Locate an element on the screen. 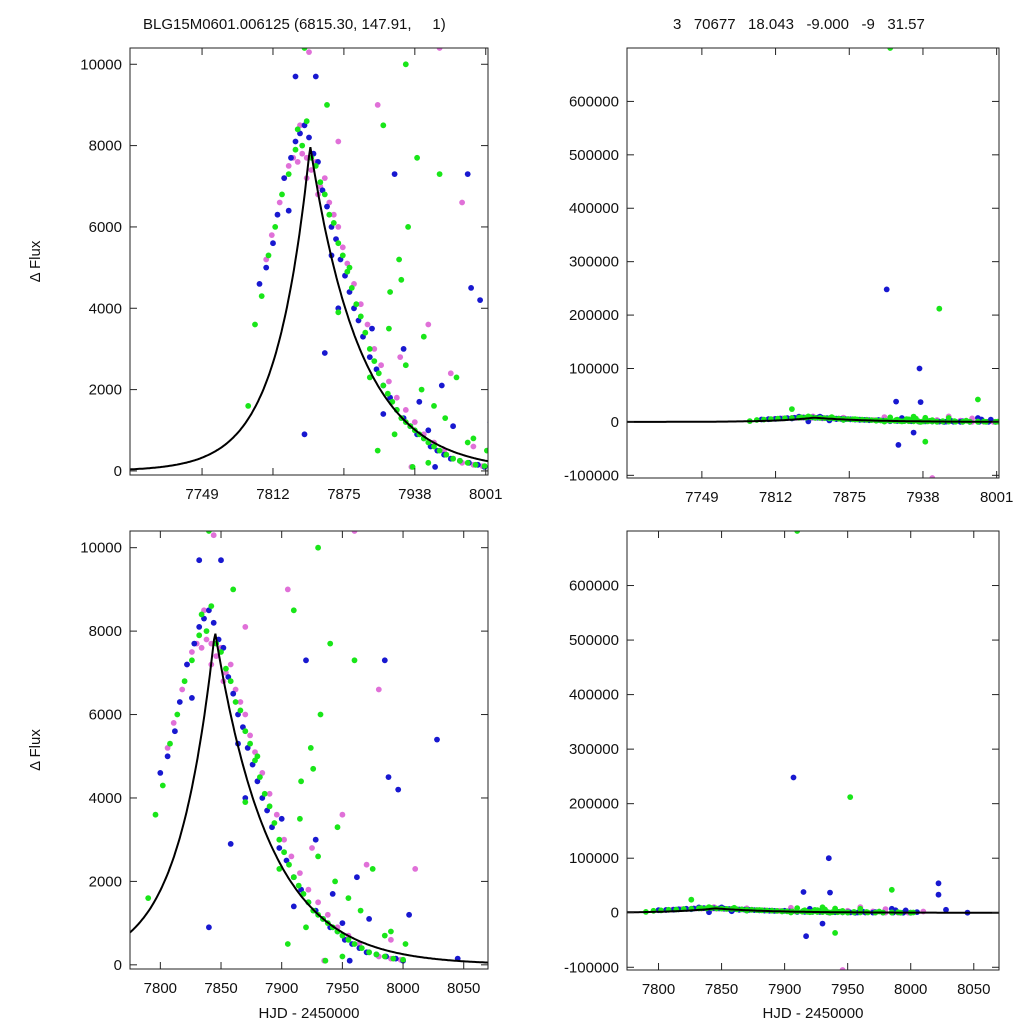 The image size is (1024, 1024). x-tick-label: 8000 is located at coordinates (402, 988).